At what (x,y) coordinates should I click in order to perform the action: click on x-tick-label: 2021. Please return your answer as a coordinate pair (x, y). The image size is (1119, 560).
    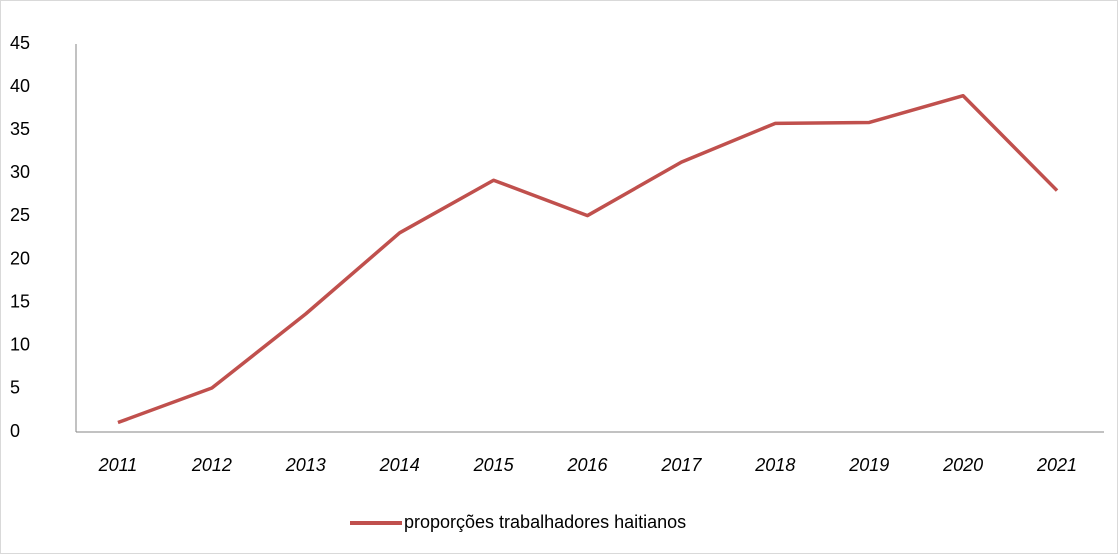
    Looking at the image, I should click on (1056, 465).